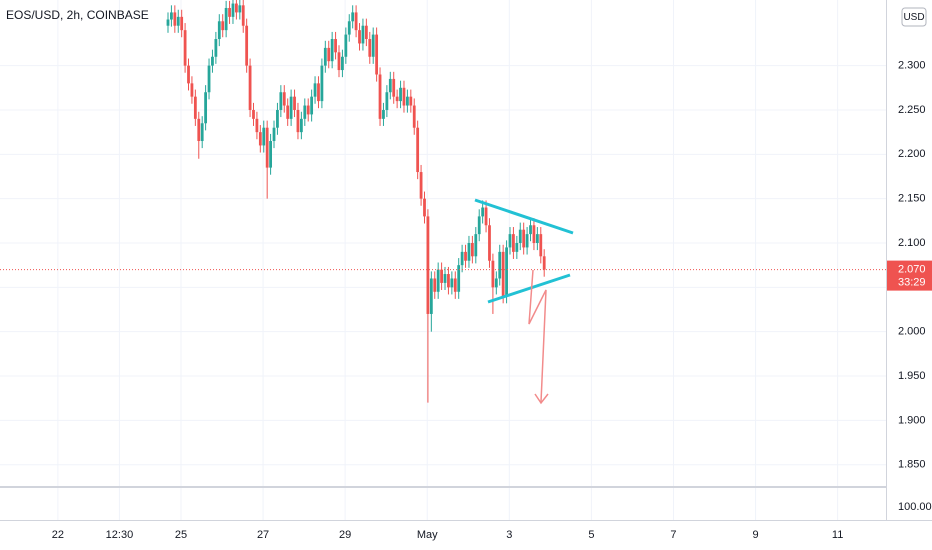 The width and height of the screenshot is (932, 550). What do you see at coordinates (427, 535) in the screenshot?
I see `x-tick-label: May` at bounding box center [427, 535].